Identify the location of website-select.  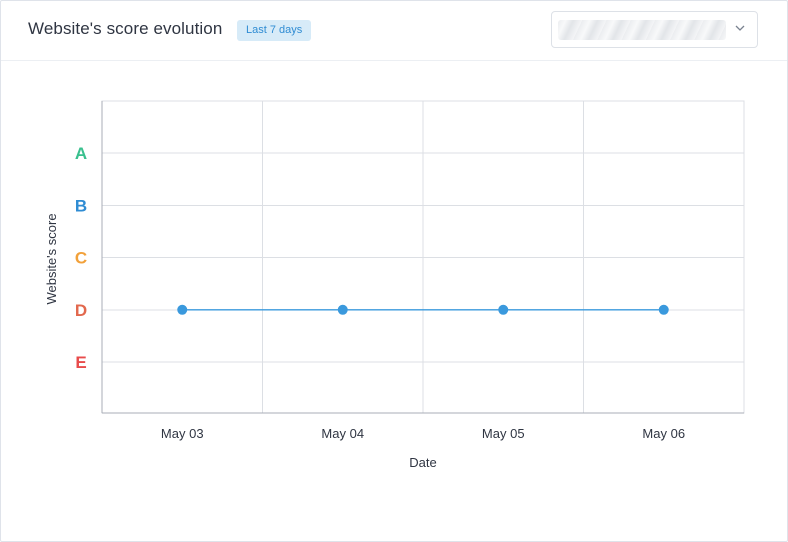
(654, 29).